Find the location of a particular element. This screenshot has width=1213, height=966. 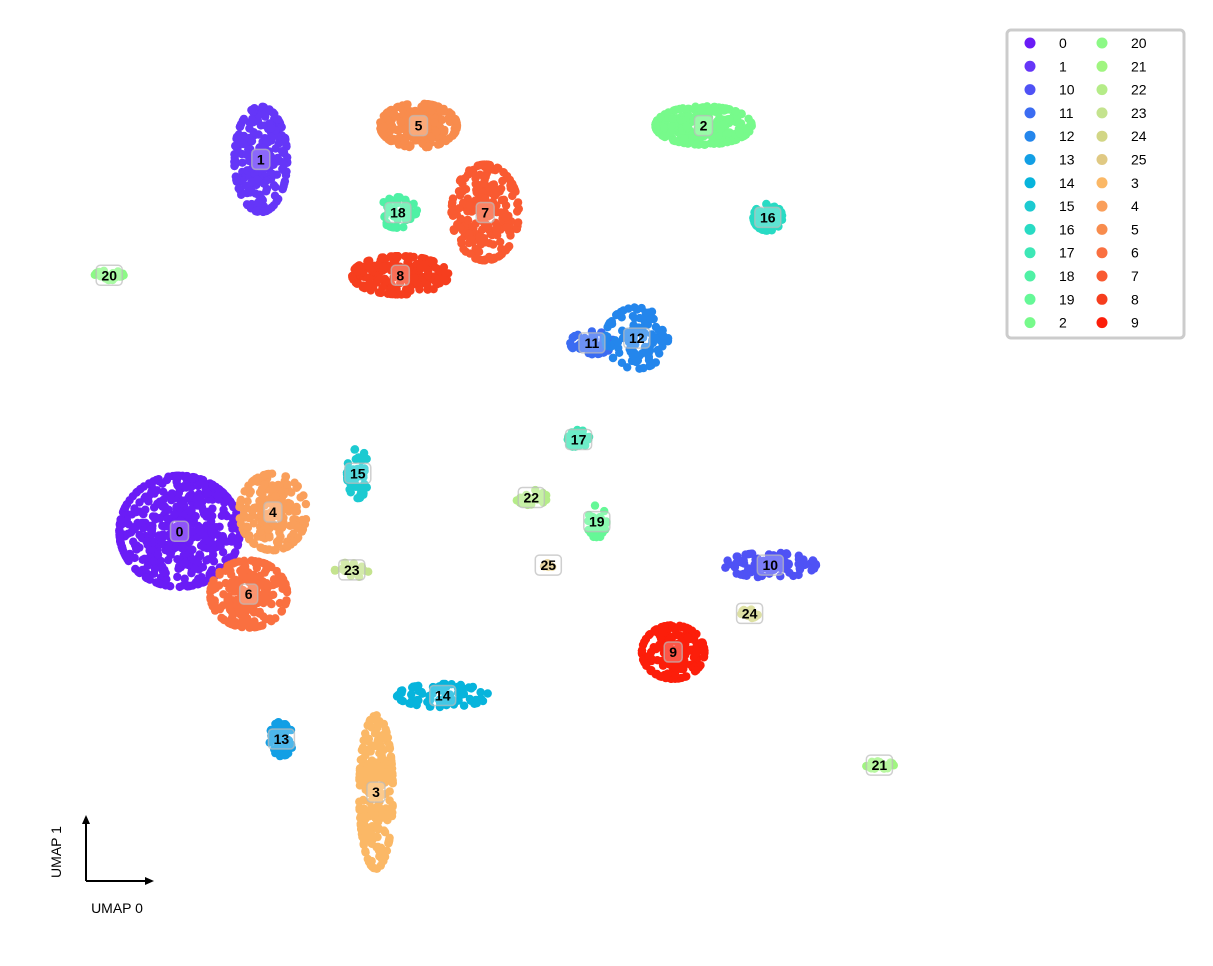

axis-indicator: UMAP 0 UMAP 1 is located at coordinates (101, 865).